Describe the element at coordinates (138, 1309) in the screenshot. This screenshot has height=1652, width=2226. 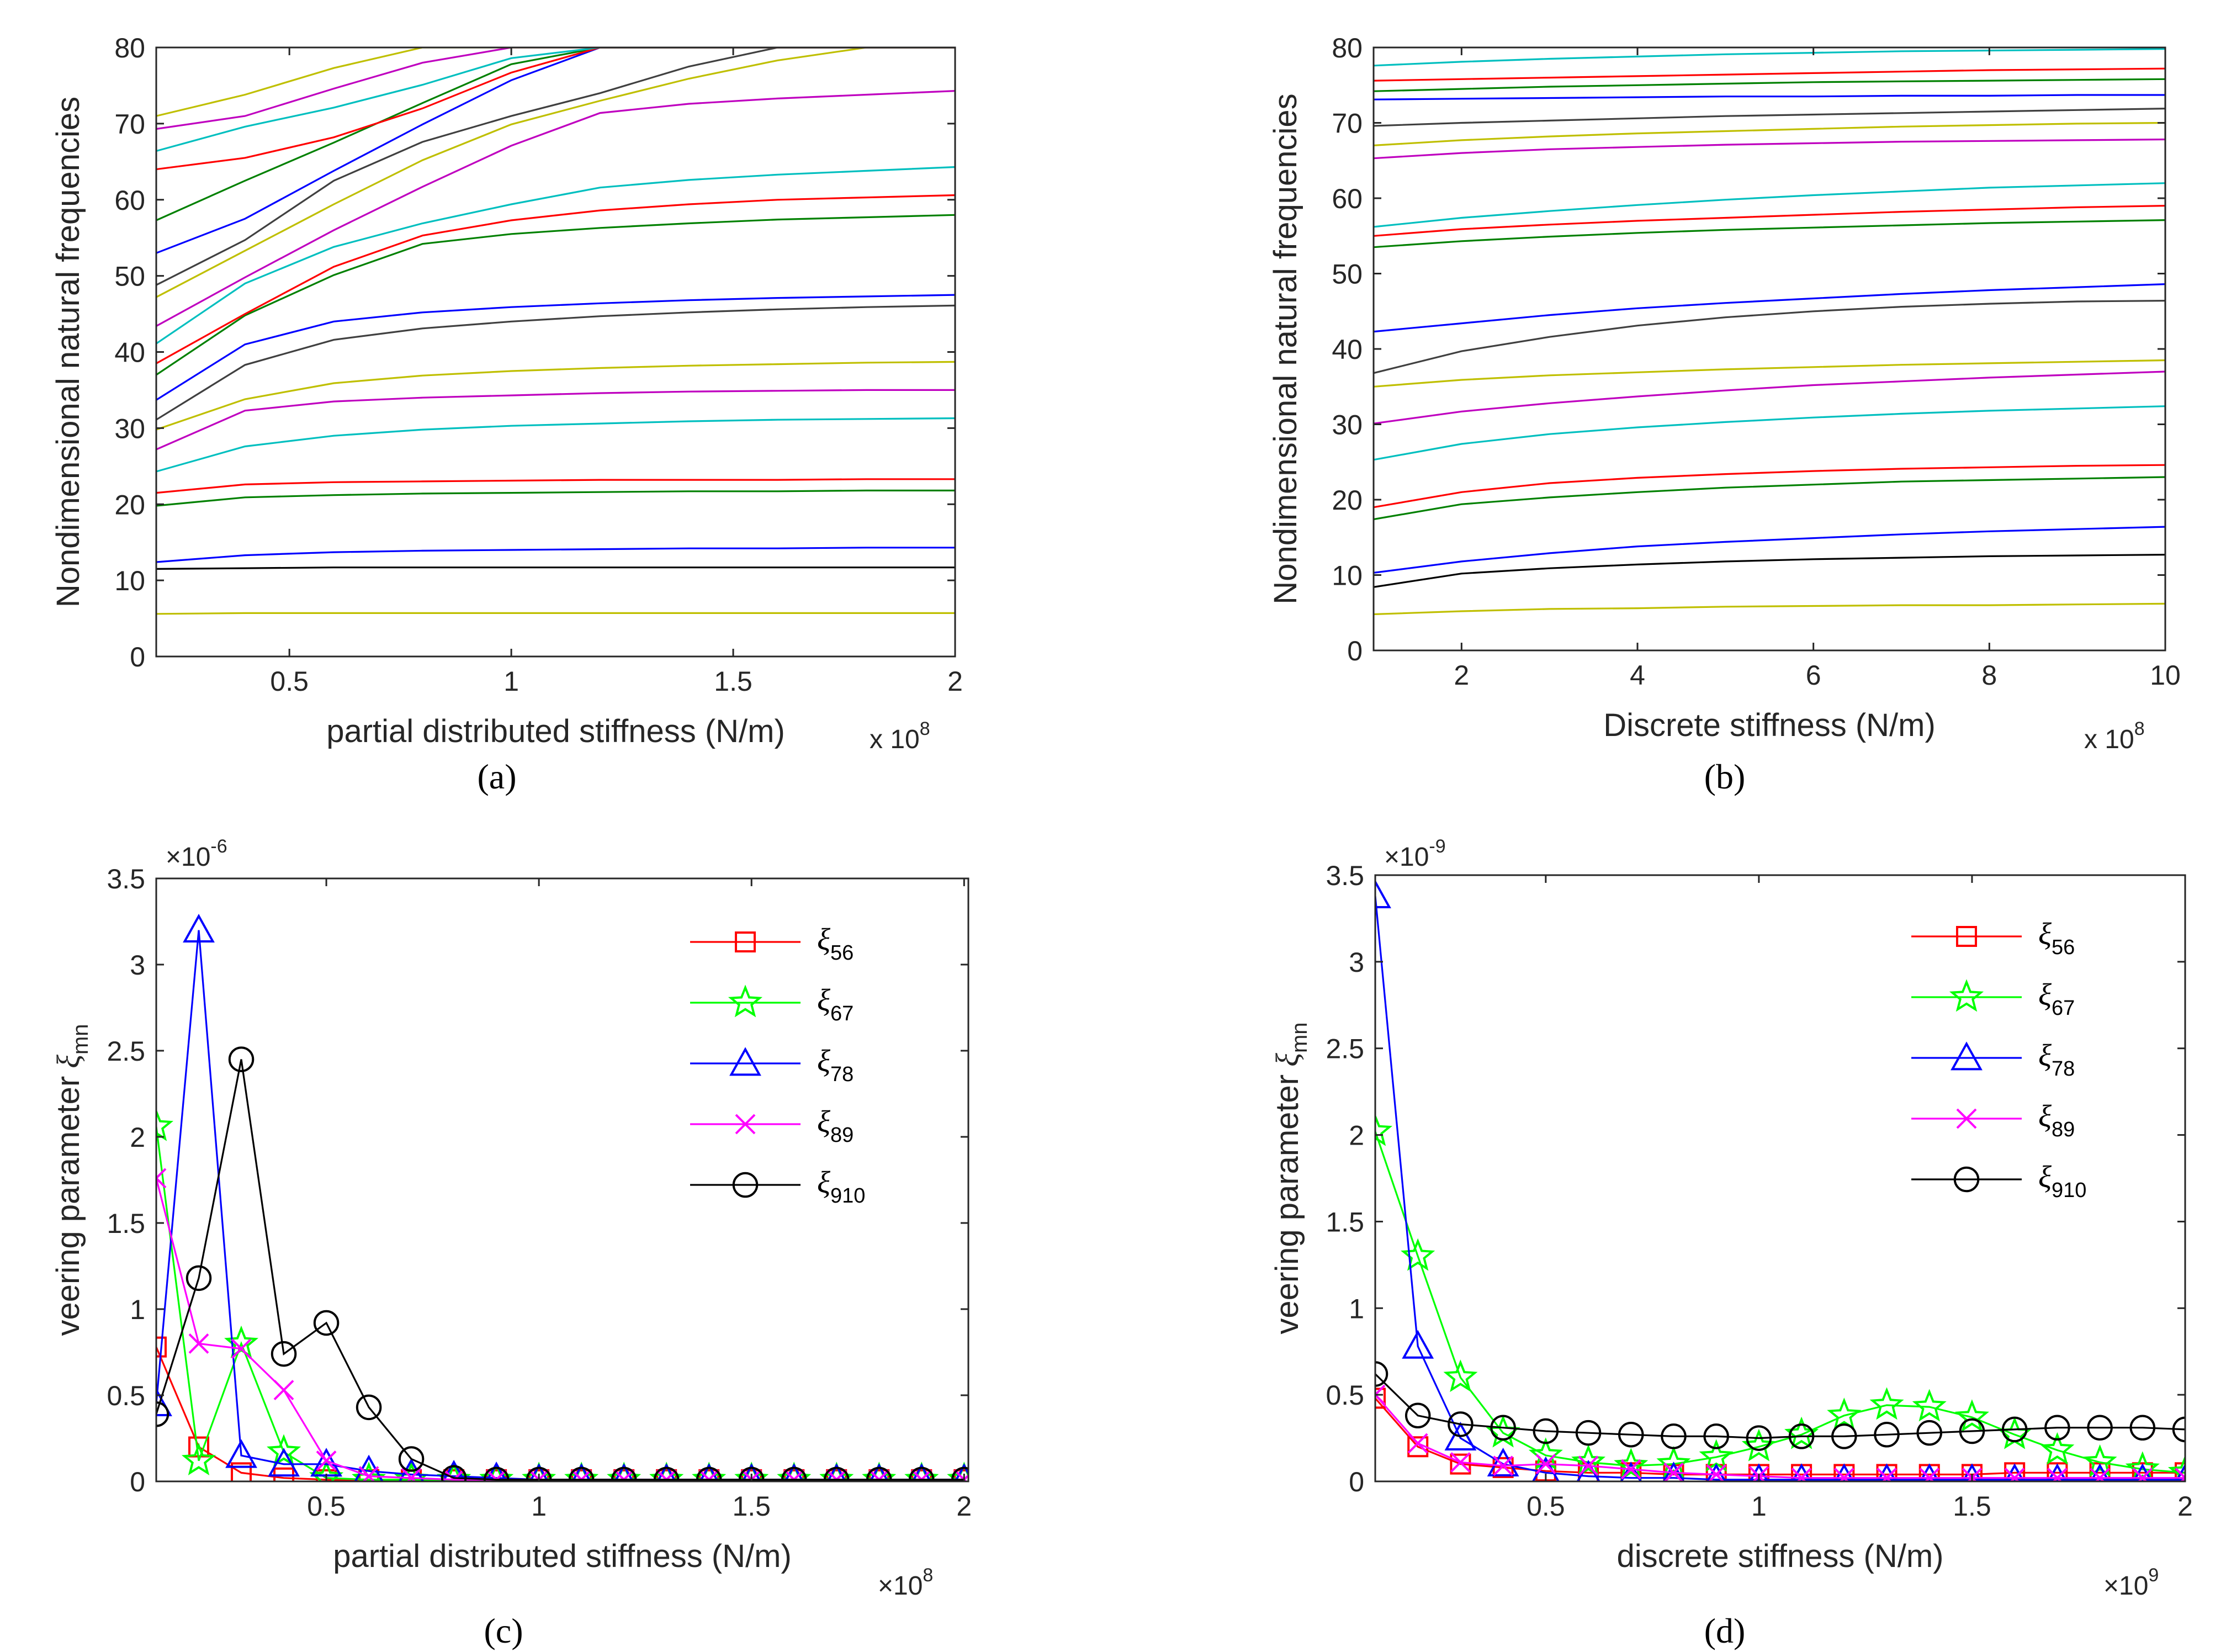
I see `y-tick-label: 1` at that location.